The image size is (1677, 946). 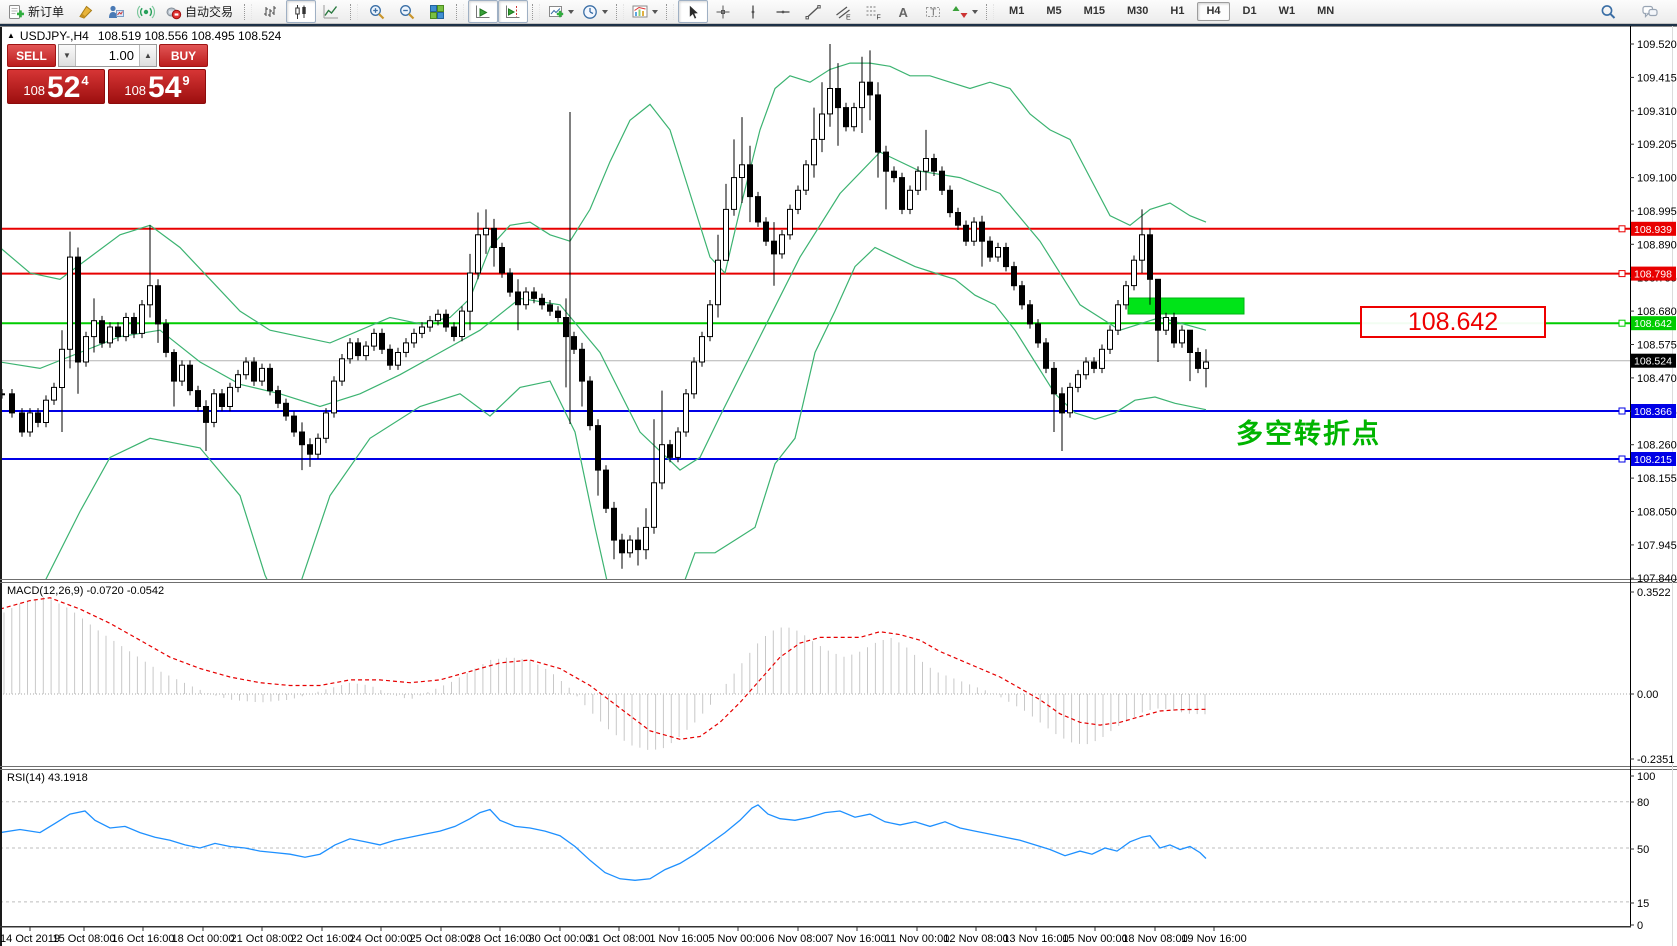 I want to click on volume-stepper: ▼ ▲, so click(x=107, y=55).